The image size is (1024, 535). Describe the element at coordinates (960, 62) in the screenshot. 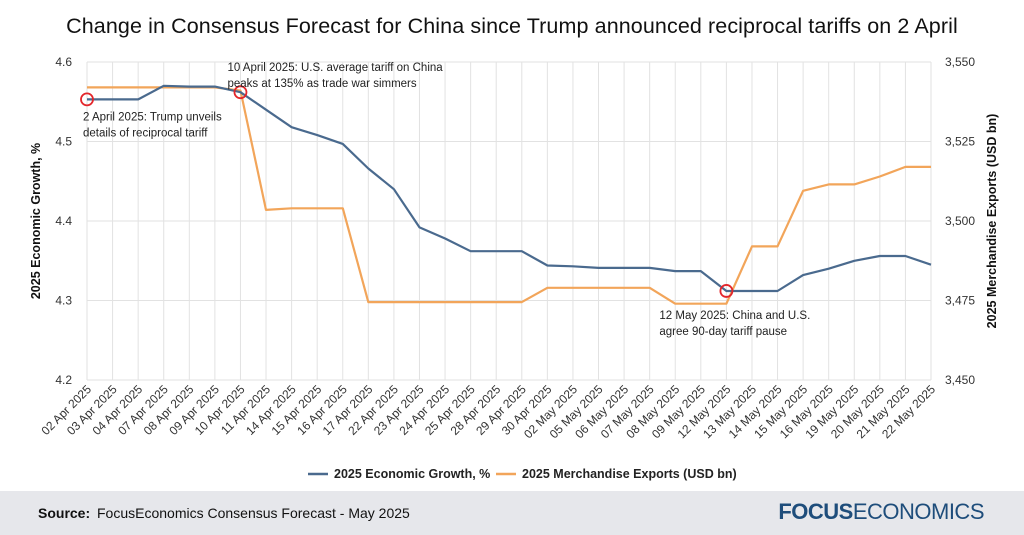

I see `y-right-tick-label: 3,550` at that location.